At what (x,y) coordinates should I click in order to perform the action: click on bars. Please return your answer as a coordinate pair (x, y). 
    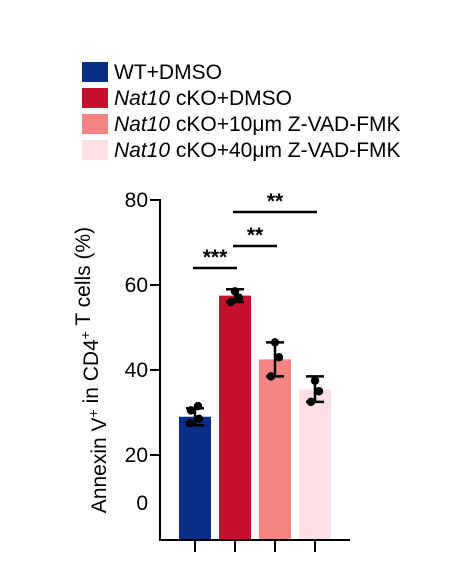
    Looking at the image, I should click on (255, 417).